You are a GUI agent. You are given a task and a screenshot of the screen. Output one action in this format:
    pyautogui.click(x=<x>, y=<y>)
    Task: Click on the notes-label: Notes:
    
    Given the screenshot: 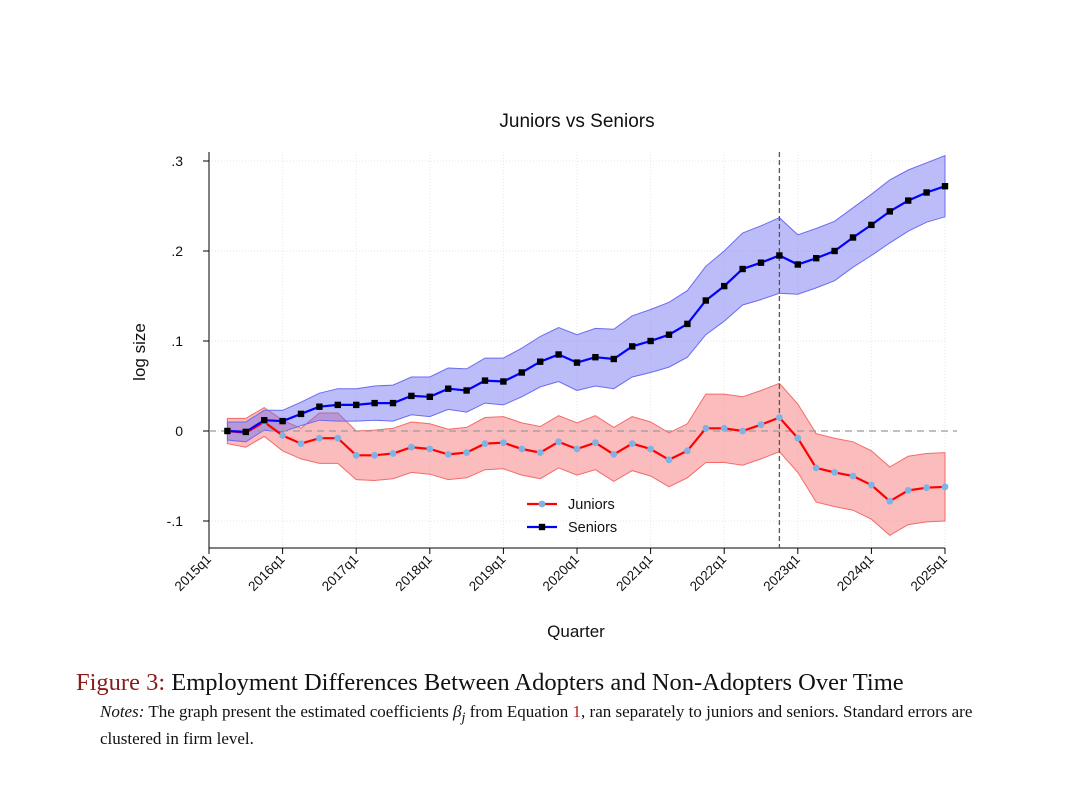 What is the action you would take?
    pyautogui.click(x=122, y=711)
    